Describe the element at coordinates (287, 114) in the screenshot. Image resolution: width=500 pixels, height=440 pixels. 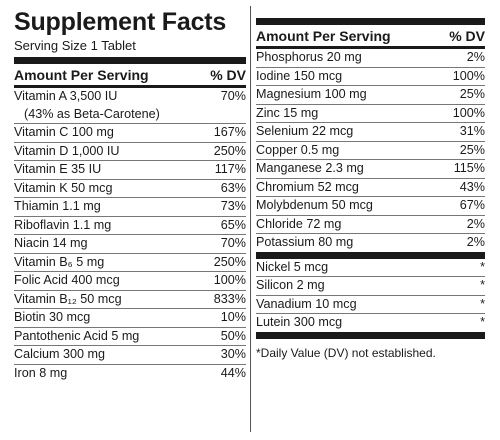
I see `nutrient-name-cell: Zinc 15 mg` at that location.